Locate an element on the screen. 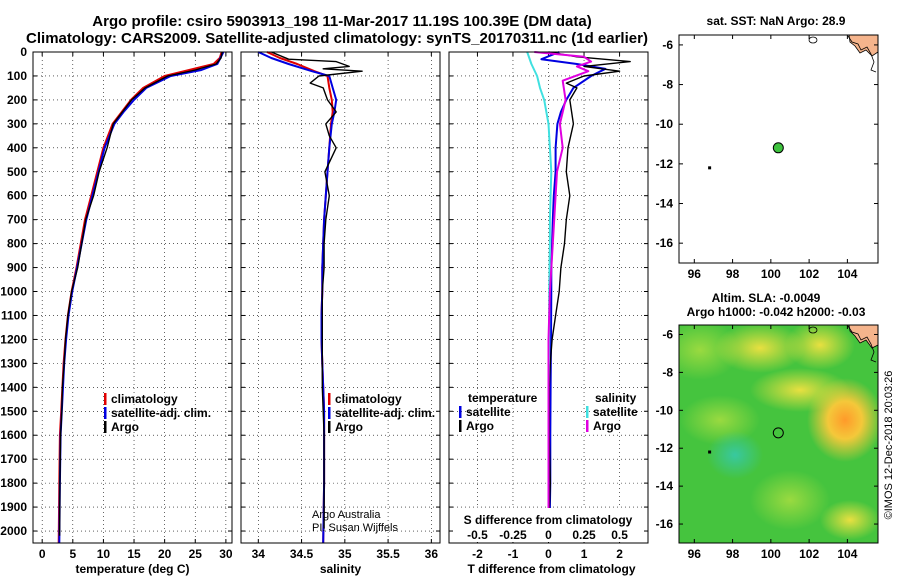 The image size is (900, 580). sst-map-float-marker is located at coordinates (778, 148).